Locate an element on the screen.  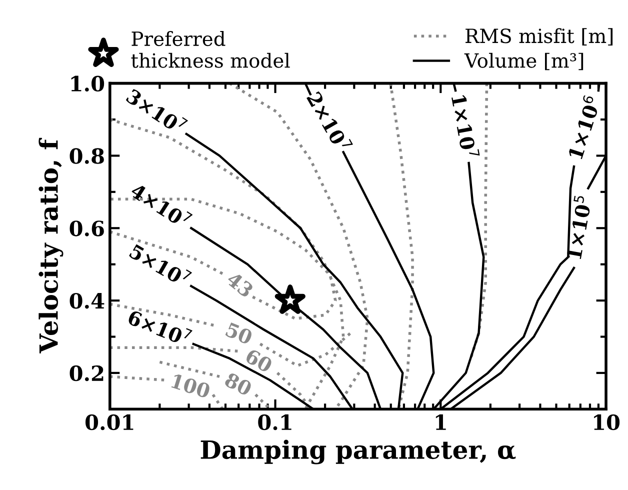
x-tick-label: 10 is located at coordinates (607, 422).